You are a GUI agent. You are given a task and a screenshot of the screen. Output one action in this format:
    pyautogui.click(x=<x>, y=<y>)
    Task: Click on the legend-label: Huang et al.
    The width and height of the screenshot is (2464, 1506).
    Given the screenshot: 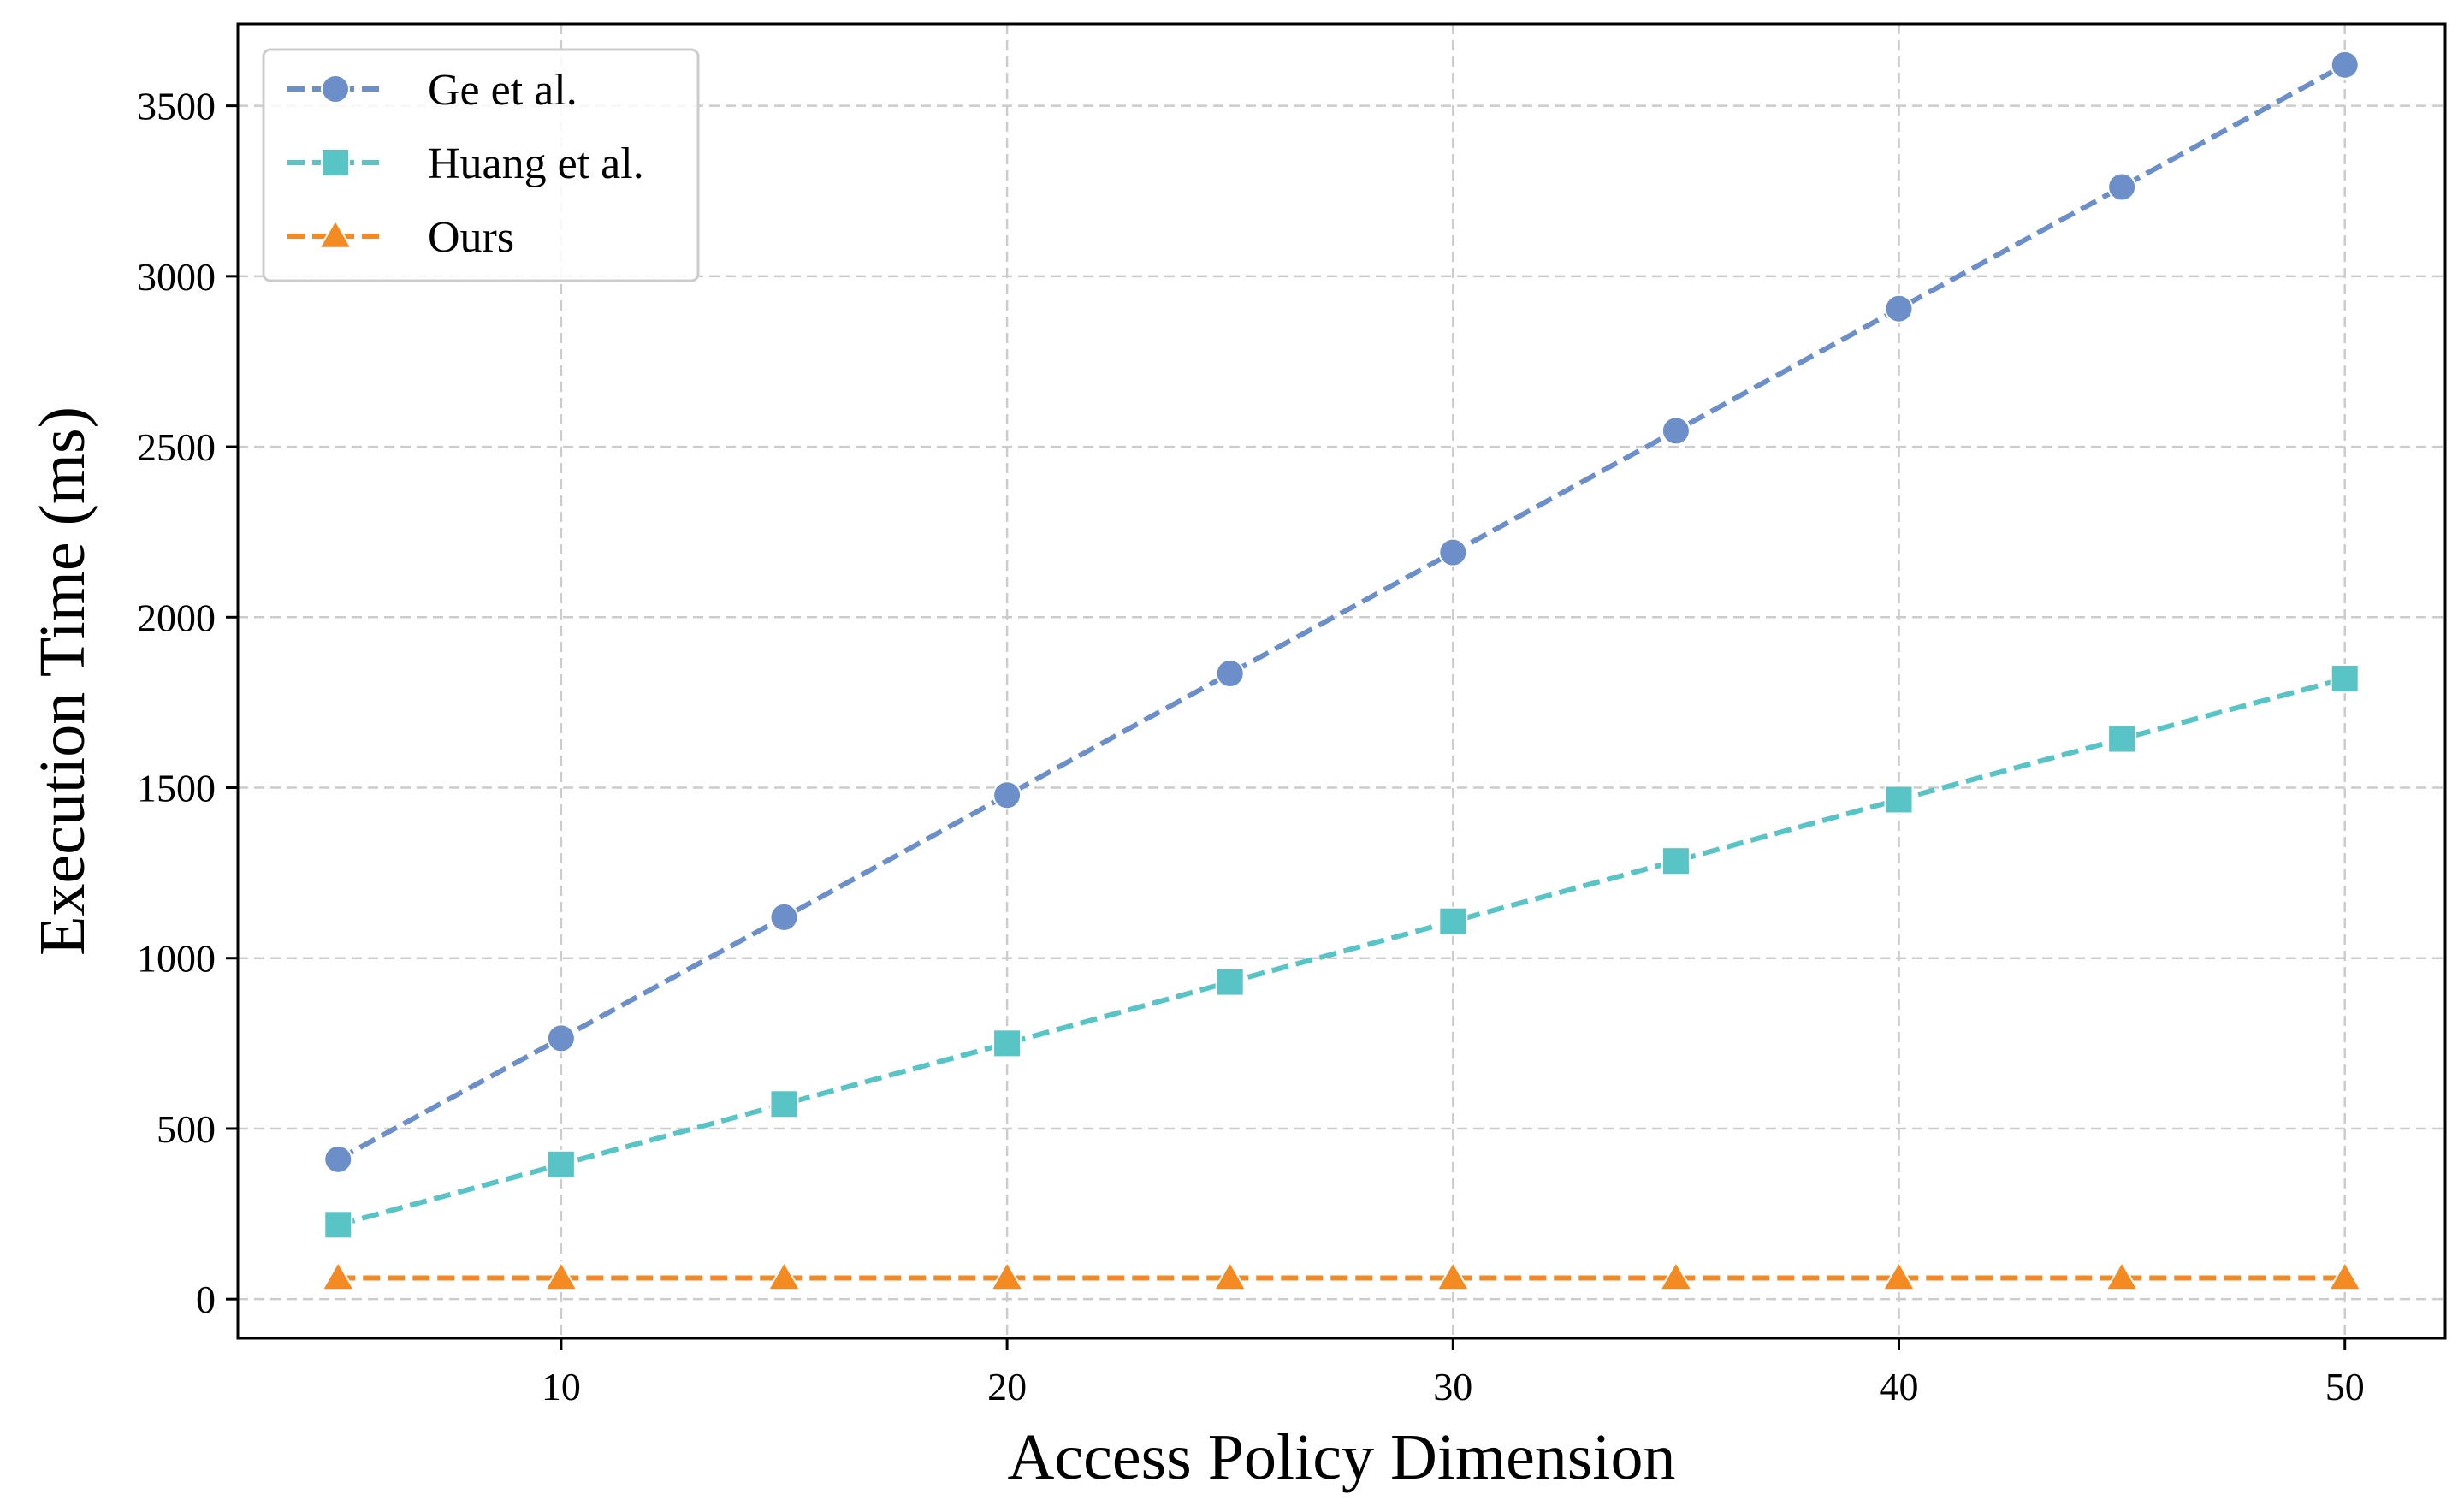 What is the action you would take?
    pyautogui.click(x=536, y=163)
    